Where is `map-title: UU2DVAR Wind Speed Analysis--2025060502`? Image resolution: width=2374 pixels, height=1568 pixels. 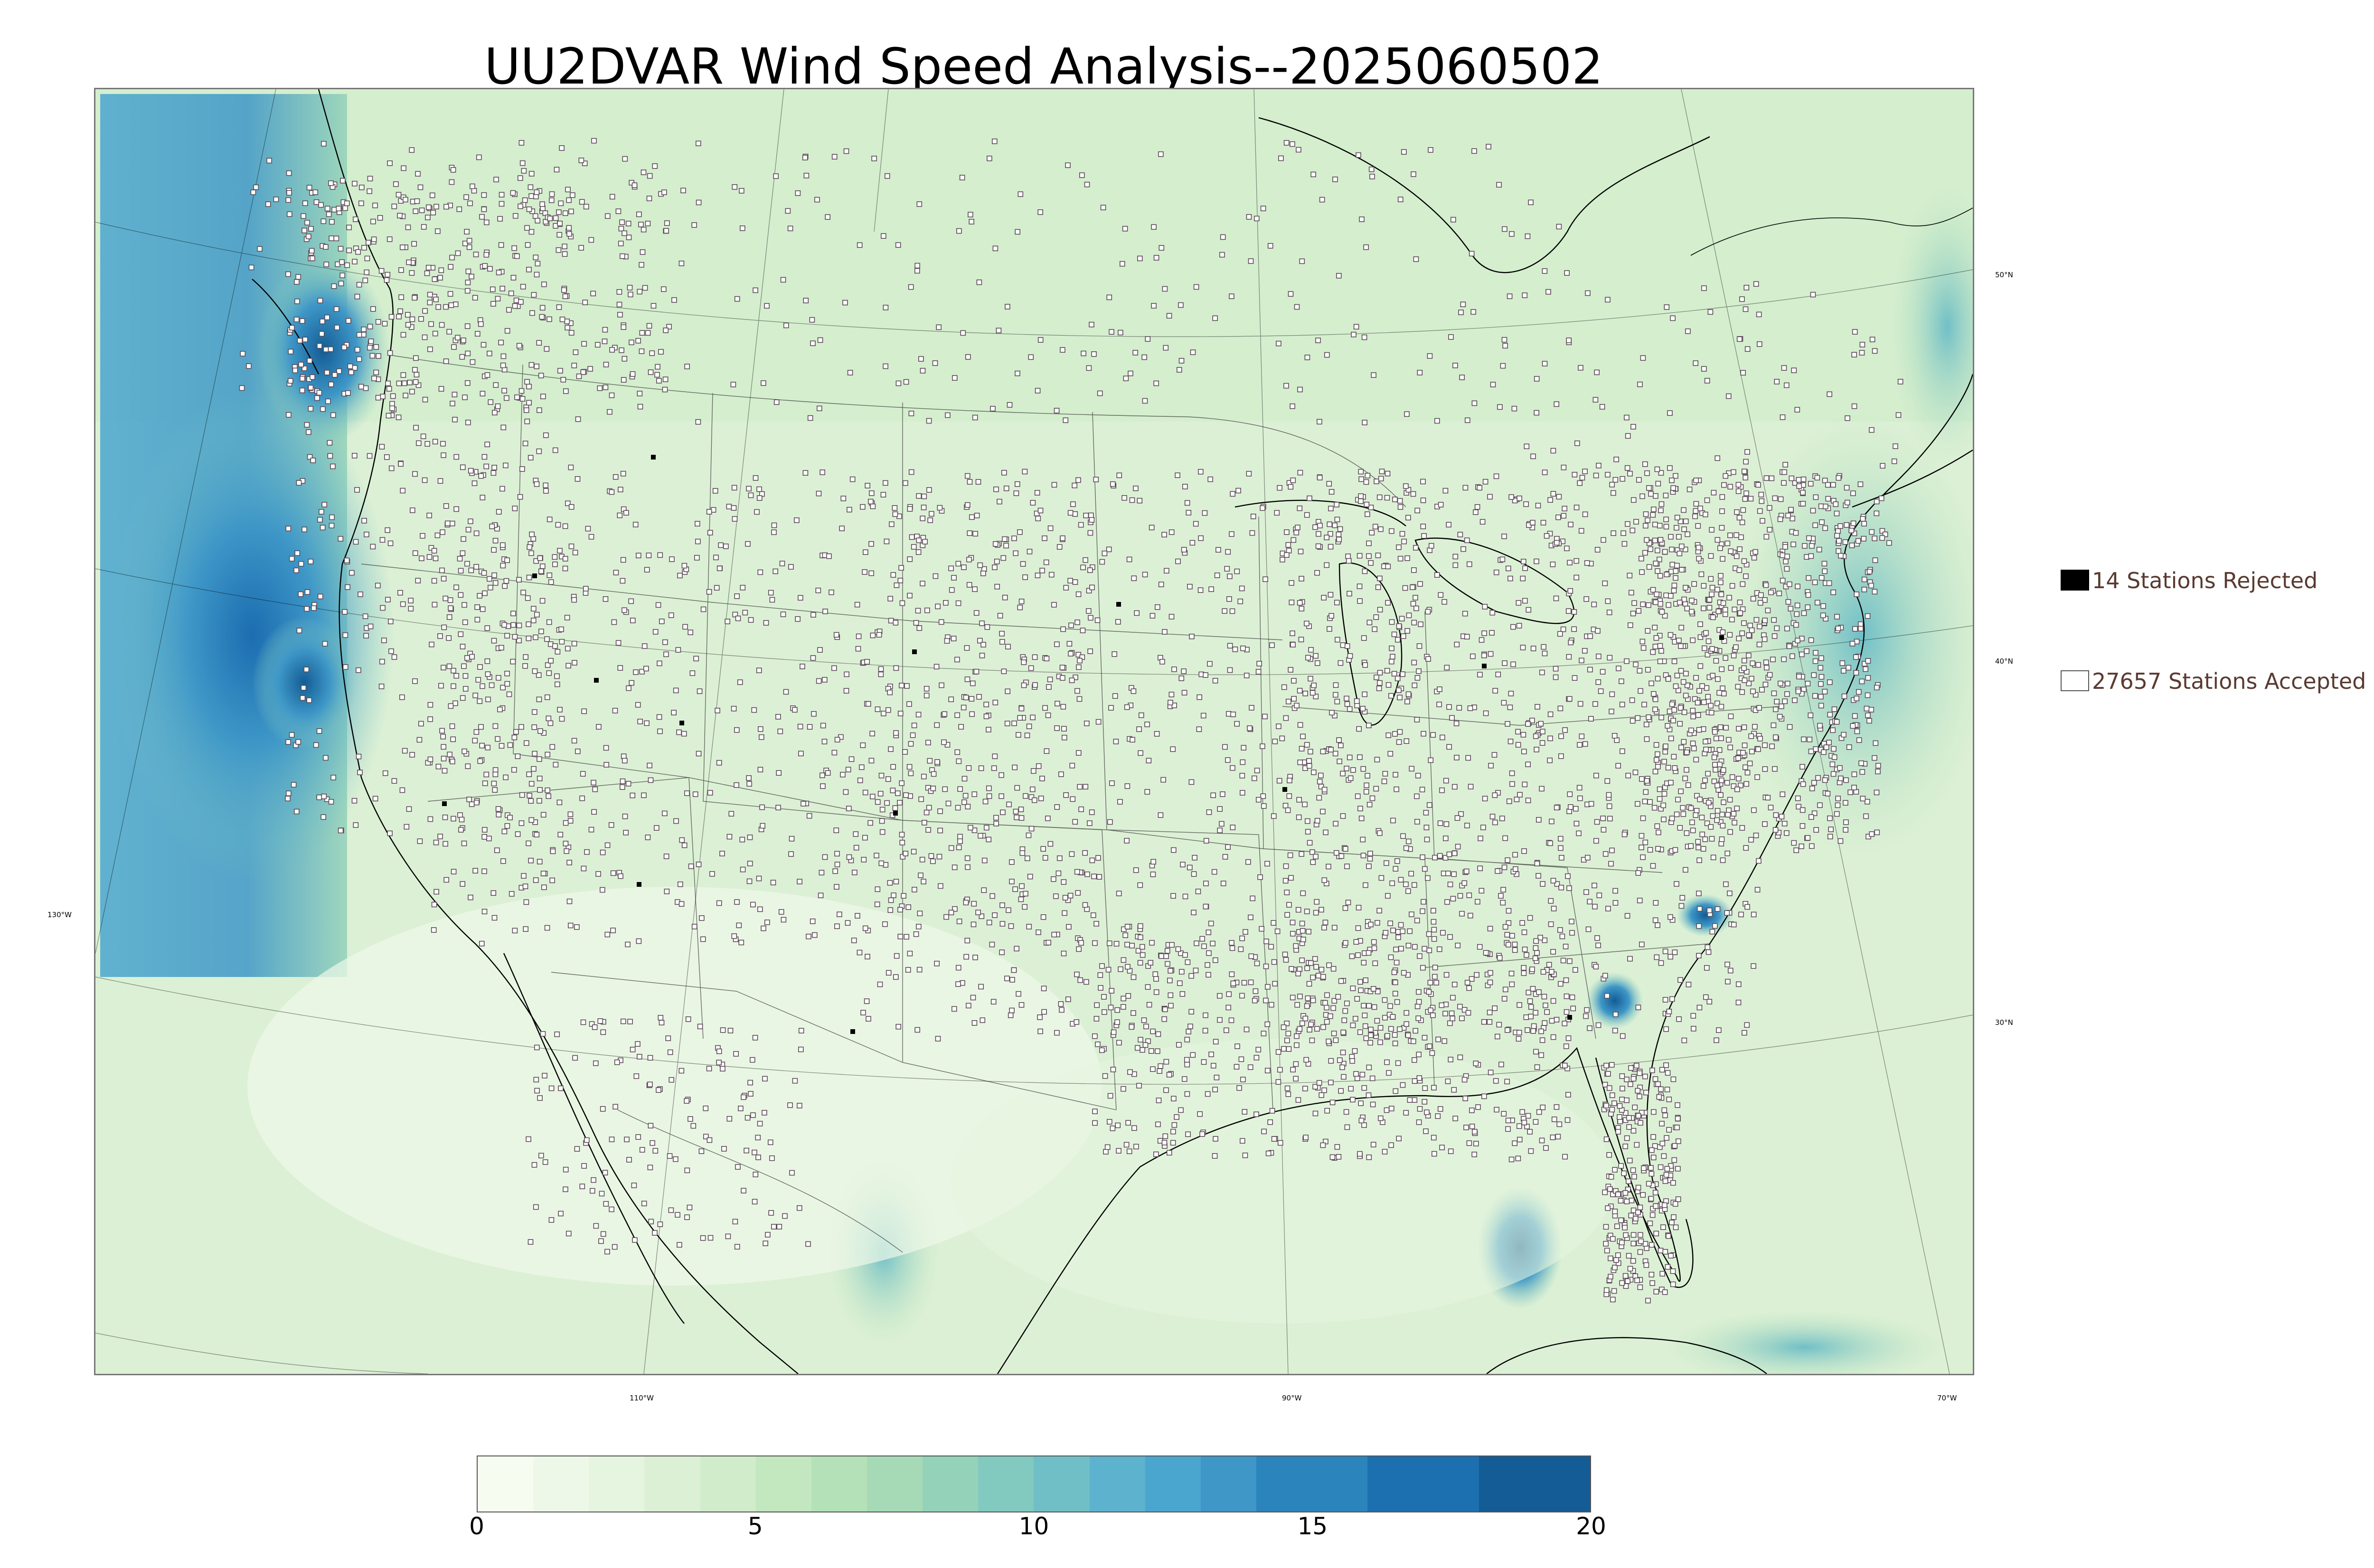 map-title: UU2DVAR Wind Speed Analysis--2025060502 is located at coordinates (1043, 67).